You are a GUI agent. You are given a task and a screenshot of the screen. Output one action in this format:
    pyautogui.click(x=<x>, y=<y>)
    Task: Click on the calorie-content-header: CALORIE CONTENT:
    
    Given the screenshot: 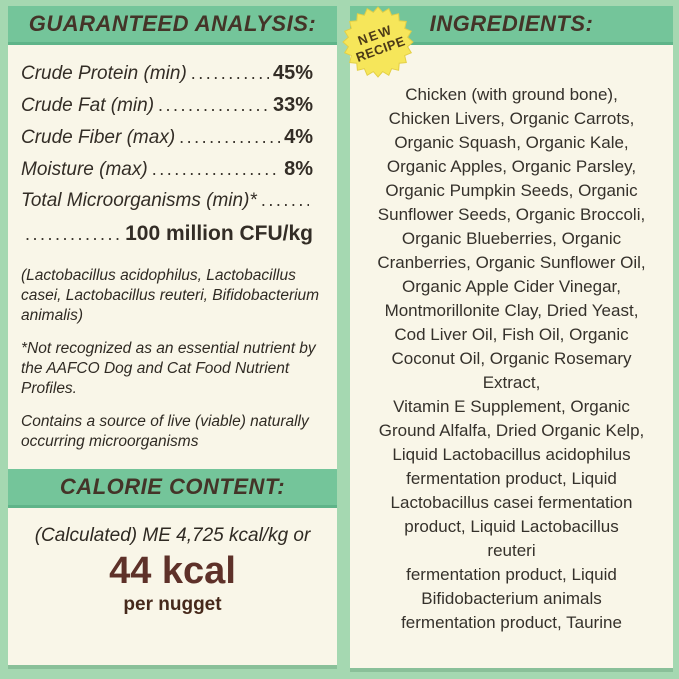 What is the action you would take?
    pyautogui.click(x=172, y=488)
    